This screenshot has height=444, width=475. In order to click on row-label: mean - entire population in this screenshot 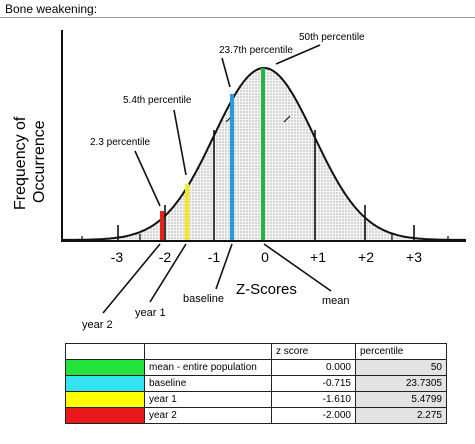, I will do `click(208, 367)`.